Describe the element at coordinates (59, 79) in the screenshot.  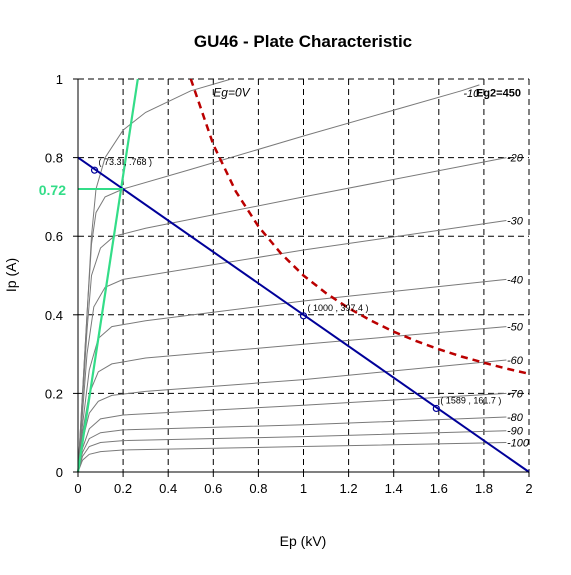
I see `y-tick-label: 1` at that location.